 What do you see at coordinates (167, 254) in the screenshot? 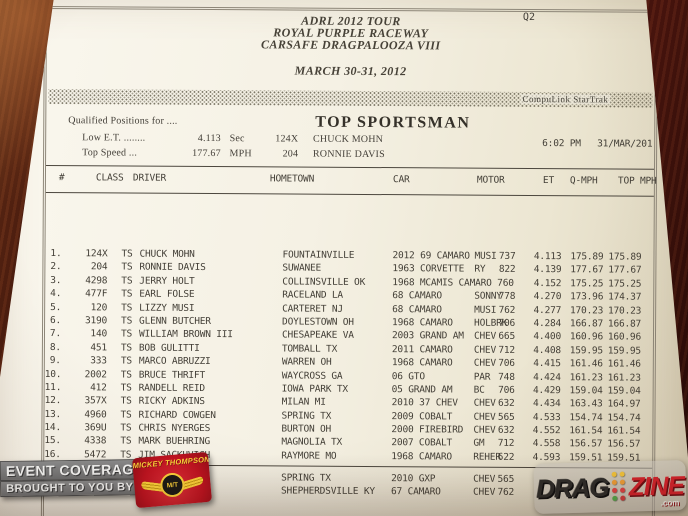
I see `driver-cell: CHUCK MOHN` at bounding box center [167, 254].